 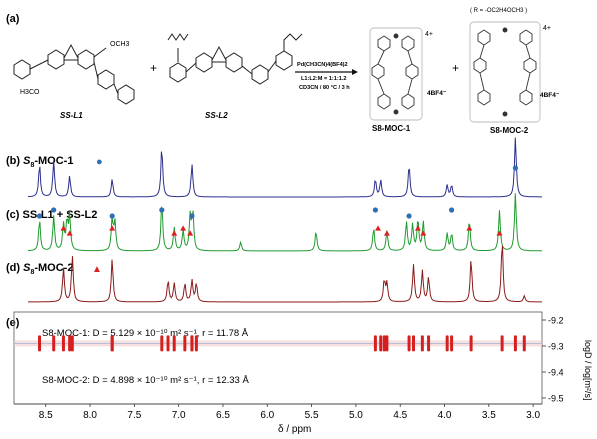 What do you see at coordinates (356, 415) in the screenshot?
I see `x-tick-label: 5.0` at bounding box center [356, 415].